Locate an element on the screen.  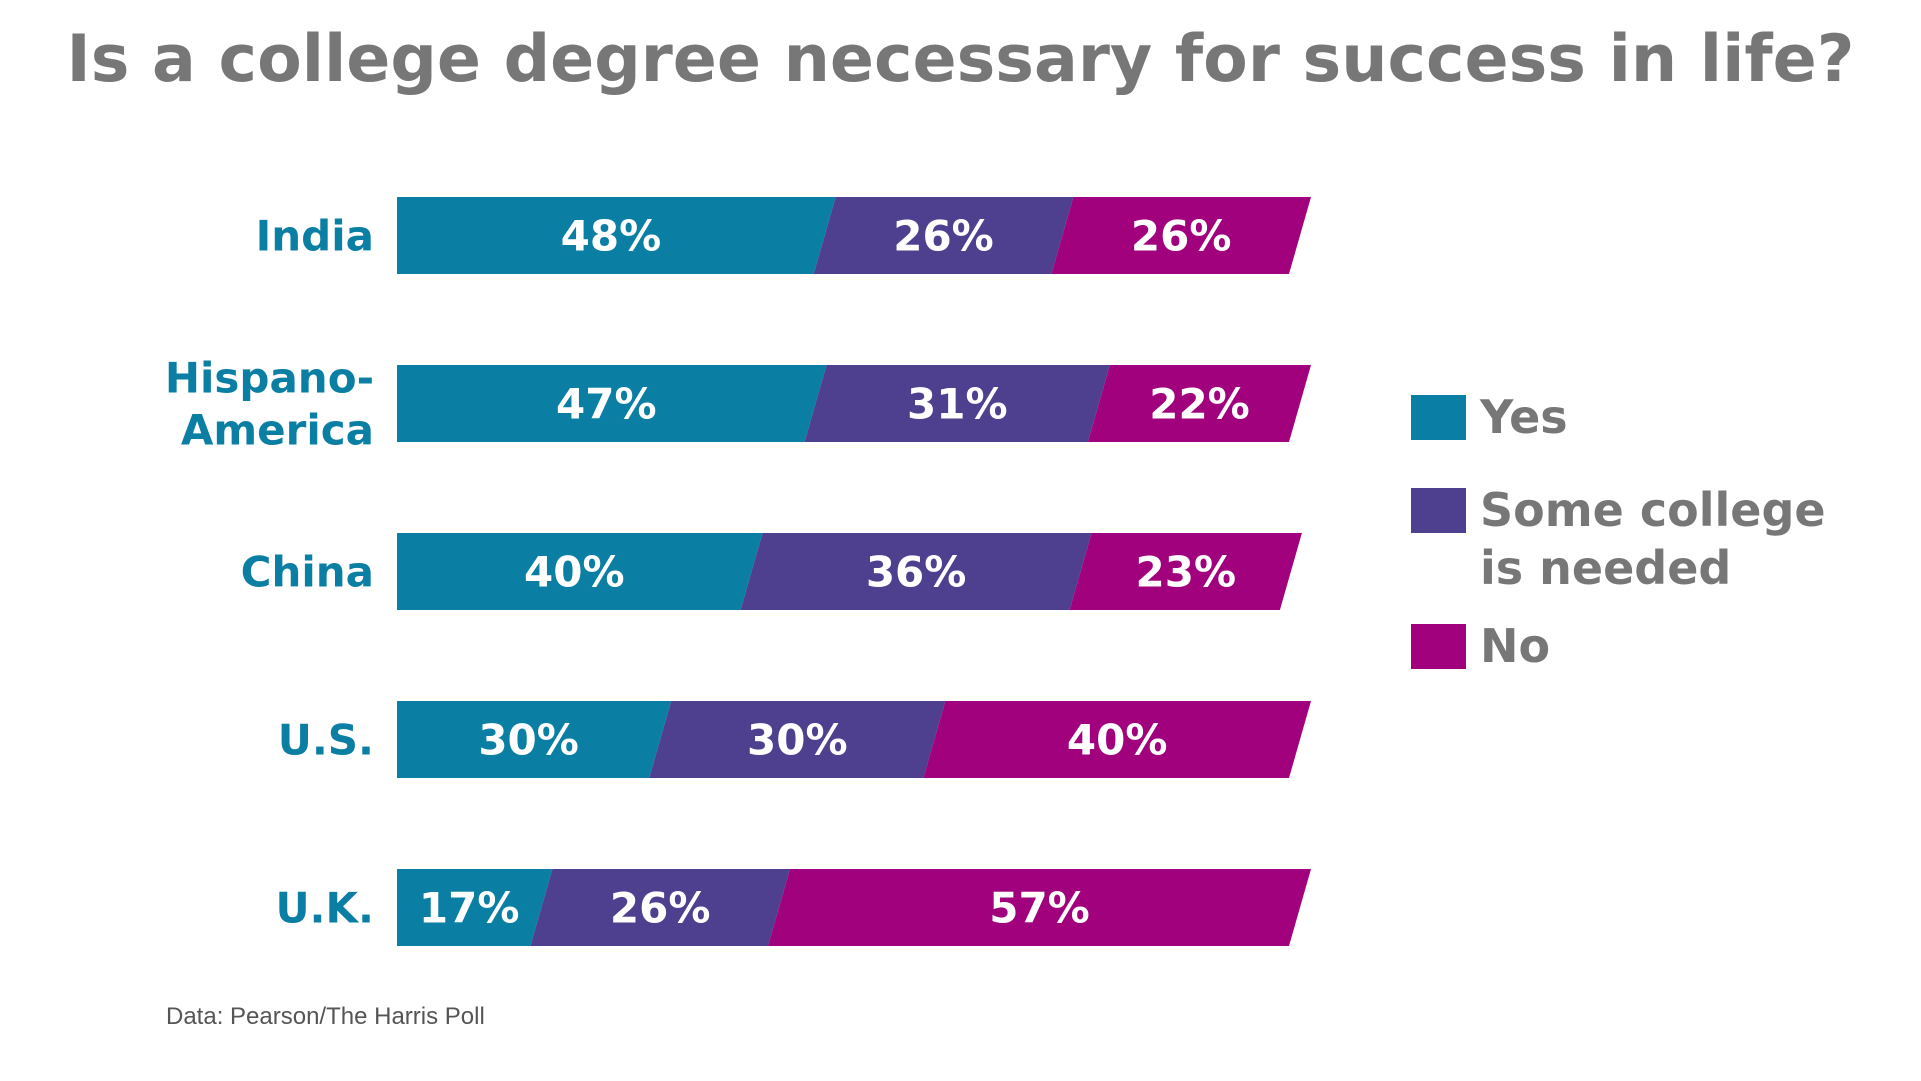
data-label-india-some-college-is-needed: 26% is located at coordinates (943, 236).